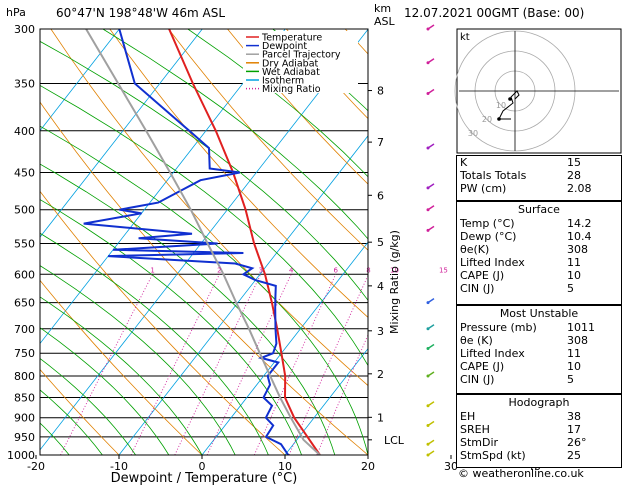 The width and height of the screenshot is (629, 486). What do you see at coordinates (483, 188) in the screenshot?
I see `pw-label: PW (cm)` at bounding box center [483, 188].